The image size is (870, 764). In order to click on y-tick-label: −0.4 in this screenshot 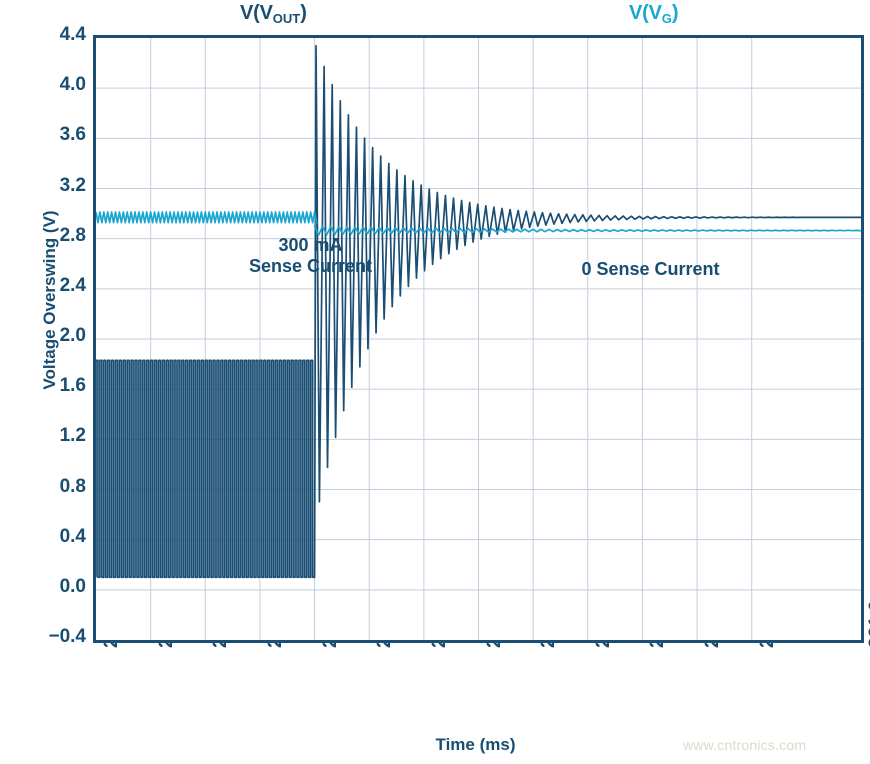, I will do `click(67, 636)`.